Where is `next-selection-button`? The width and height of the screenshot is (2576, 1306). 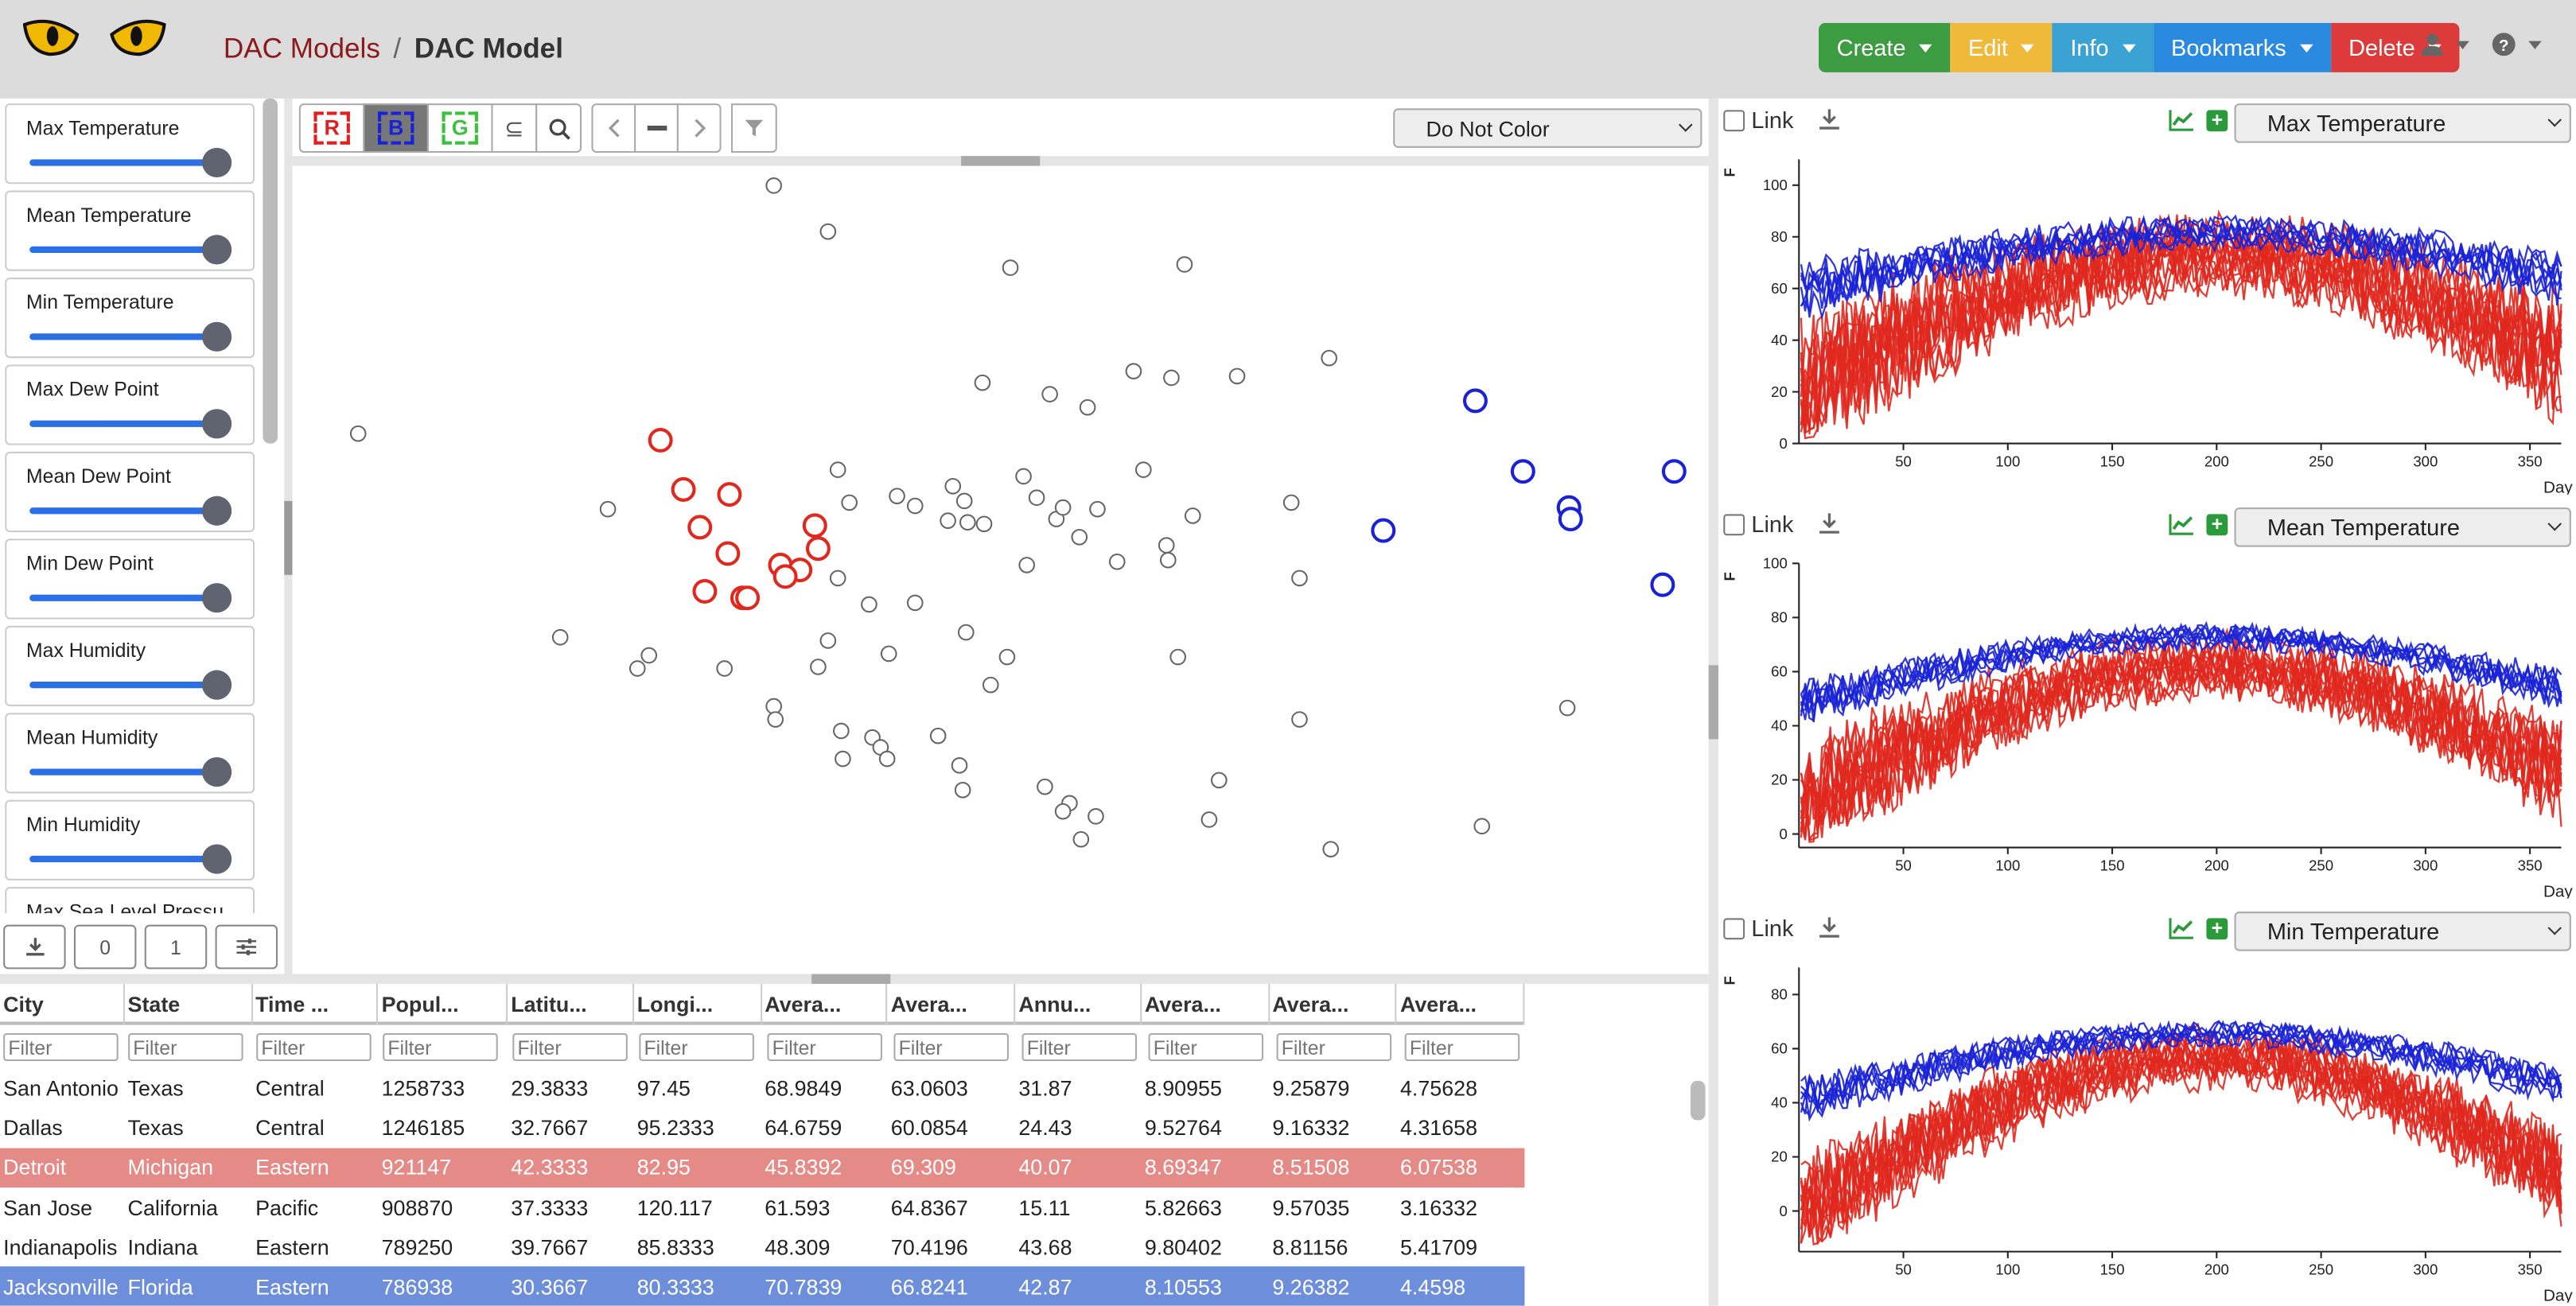 next-selection-button is located at coordinates (699, 128).